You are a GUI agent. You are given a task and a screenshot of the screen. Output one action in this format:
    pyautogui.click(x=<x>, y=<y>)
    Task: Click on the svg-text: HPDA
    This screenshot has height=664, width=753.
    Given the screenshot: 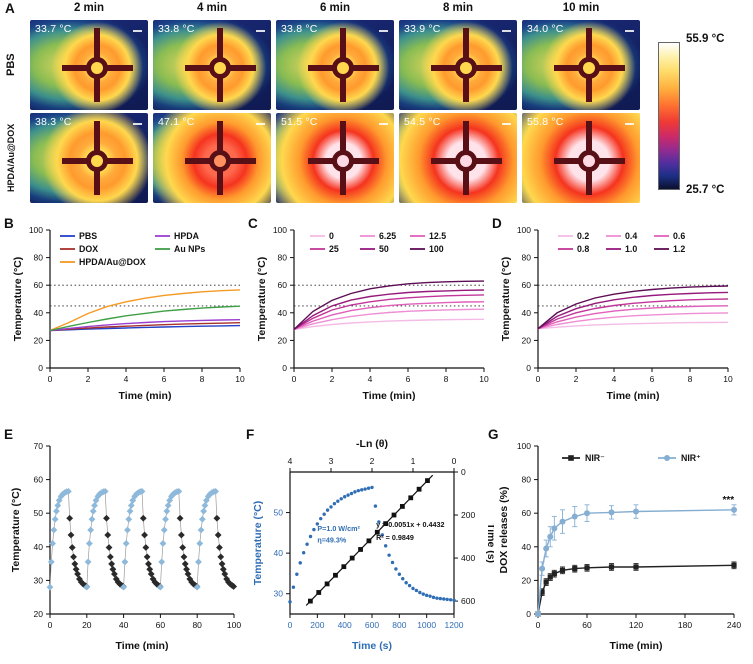 What is the action you would take?
    pyautogui.click(x=187, y=236)
    